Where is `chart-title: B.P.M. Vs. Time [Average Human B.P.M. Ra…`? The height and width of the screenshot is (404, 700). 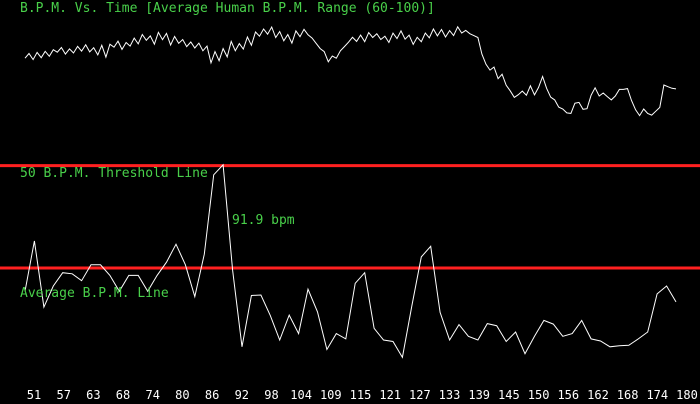
chart-title: B.P.M. Vs. Time [Average Human B.P.M. Ra… is located at coordinates (227, 8).